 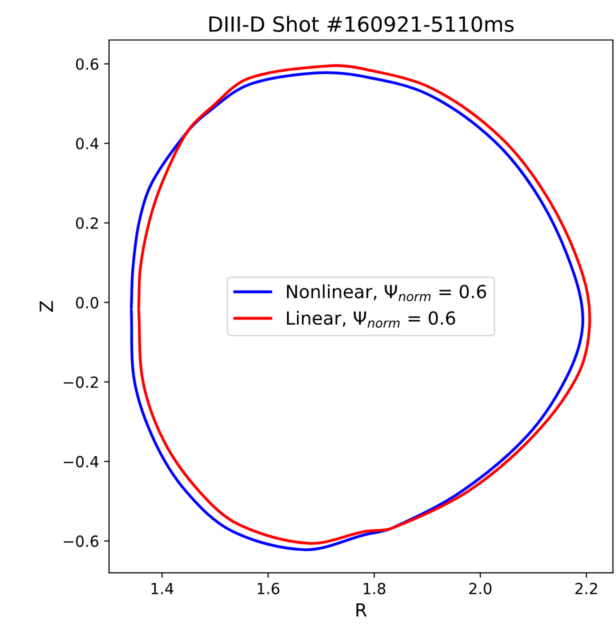 What do you see at coordinates (269, 588) in the screenshot?
I see `x-tick-label: 1.6` at bounding box center [269, 588].